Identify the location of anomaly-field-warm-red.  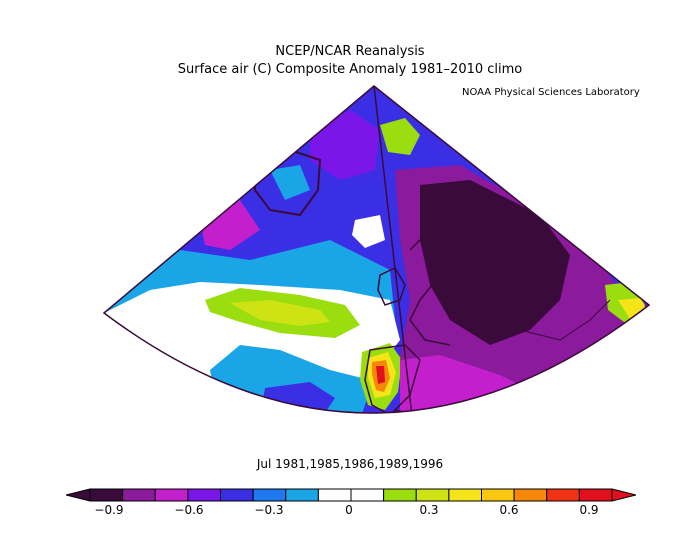
(380, 375).